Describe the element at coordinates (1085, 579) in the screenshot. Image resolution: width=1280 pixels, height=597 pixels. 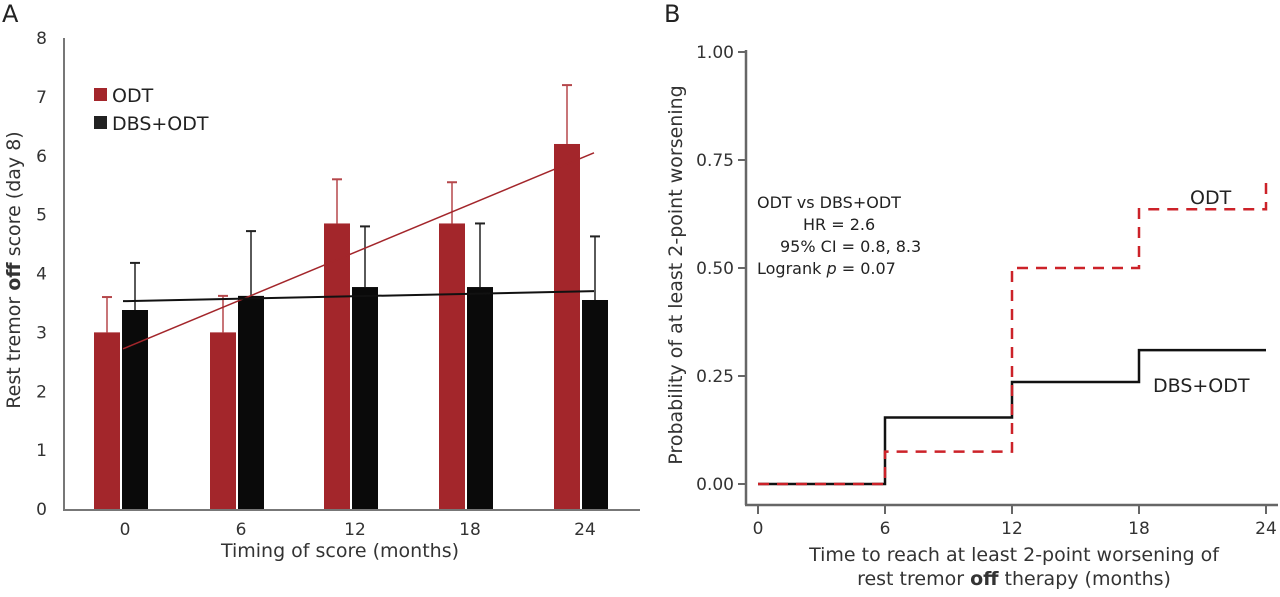
I see `x-label-part: therapy (months)` at that location.